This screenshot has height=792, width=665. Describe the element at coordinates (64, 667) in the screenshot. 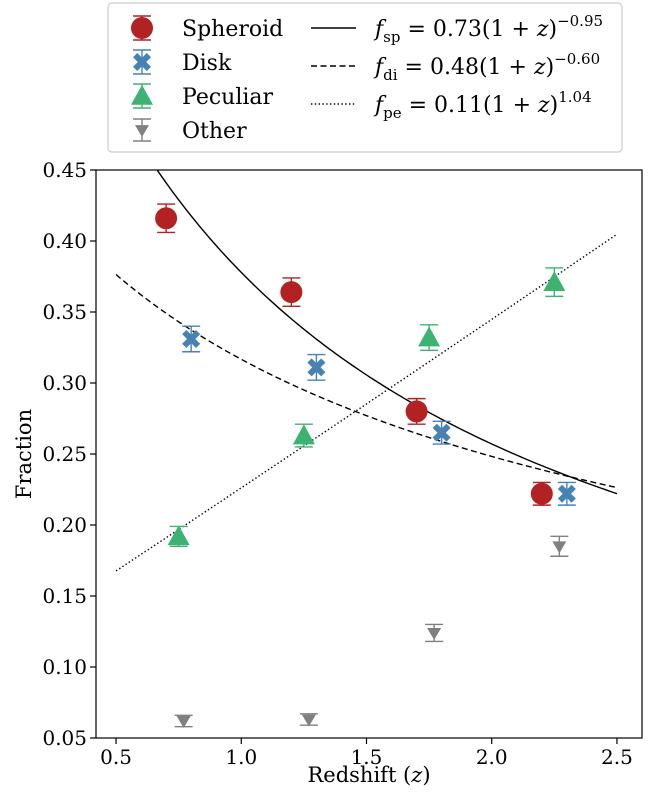

I see `y-tick-label: 0.10` at that location.